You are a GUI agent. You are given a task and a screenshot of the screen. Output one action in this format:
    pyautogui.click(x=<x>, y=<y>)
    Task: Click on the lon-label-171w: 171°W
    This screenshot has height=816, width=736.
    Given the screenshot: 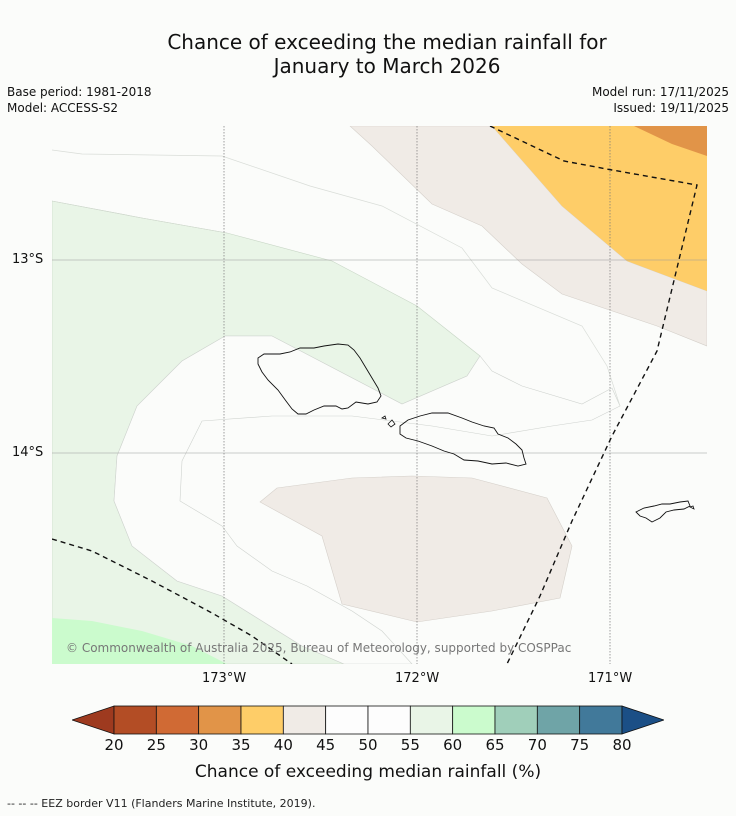 What is the action you would take?
    pyautogui.click(x=610, y=678)
    